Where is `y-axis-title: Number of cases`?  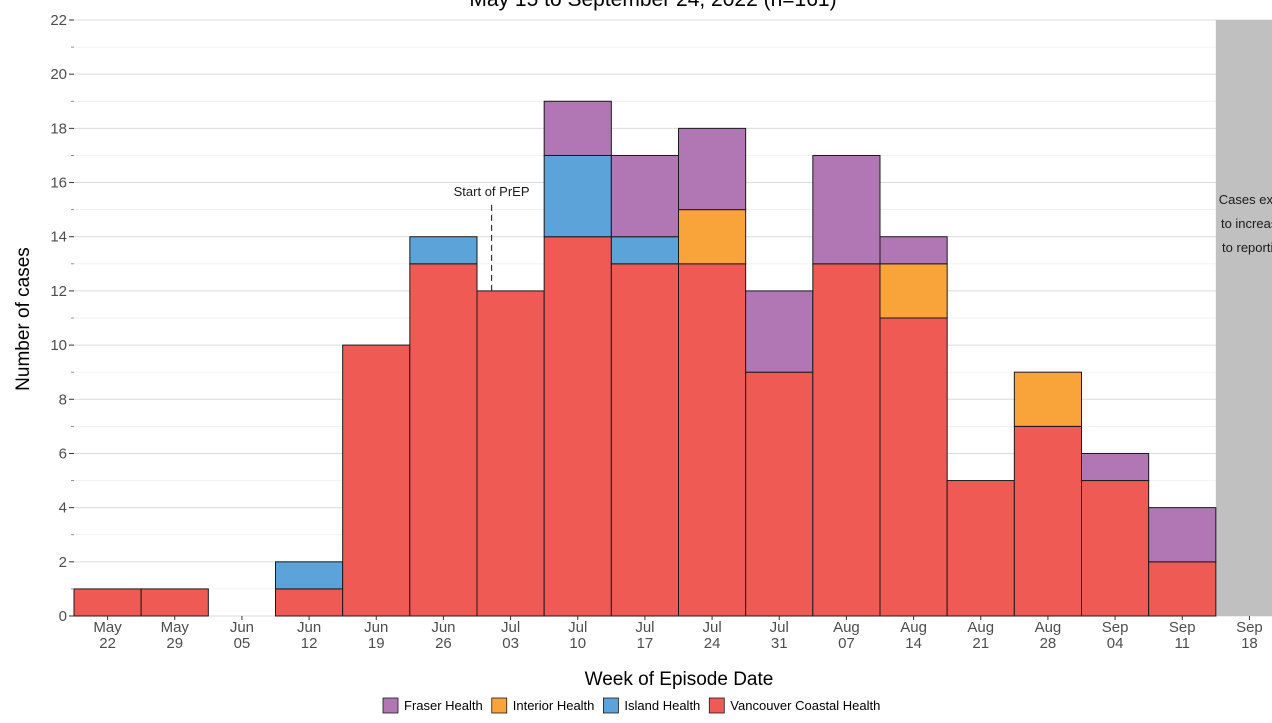
y-axis-title: Number of cases is located at coordinates (23, 319).